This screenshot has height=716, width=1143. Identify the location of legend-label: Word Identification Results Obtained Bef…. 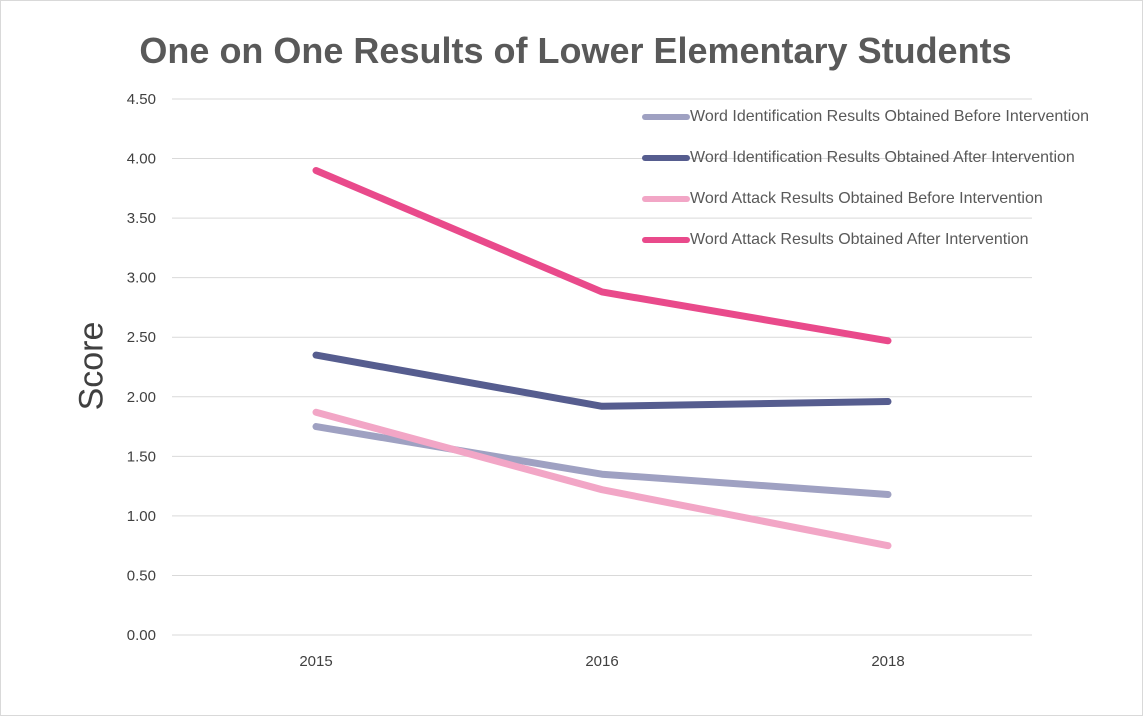
(890, 116).